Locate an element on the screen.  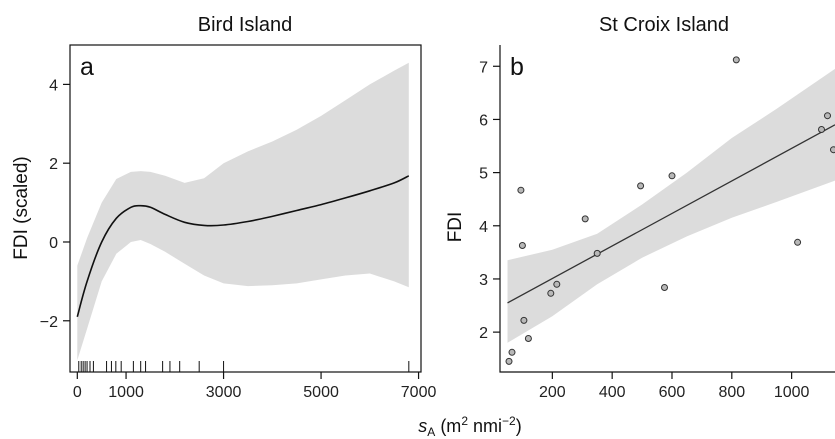
panel-b-y-tick-label: 7 is located at coordinates (483, 67).